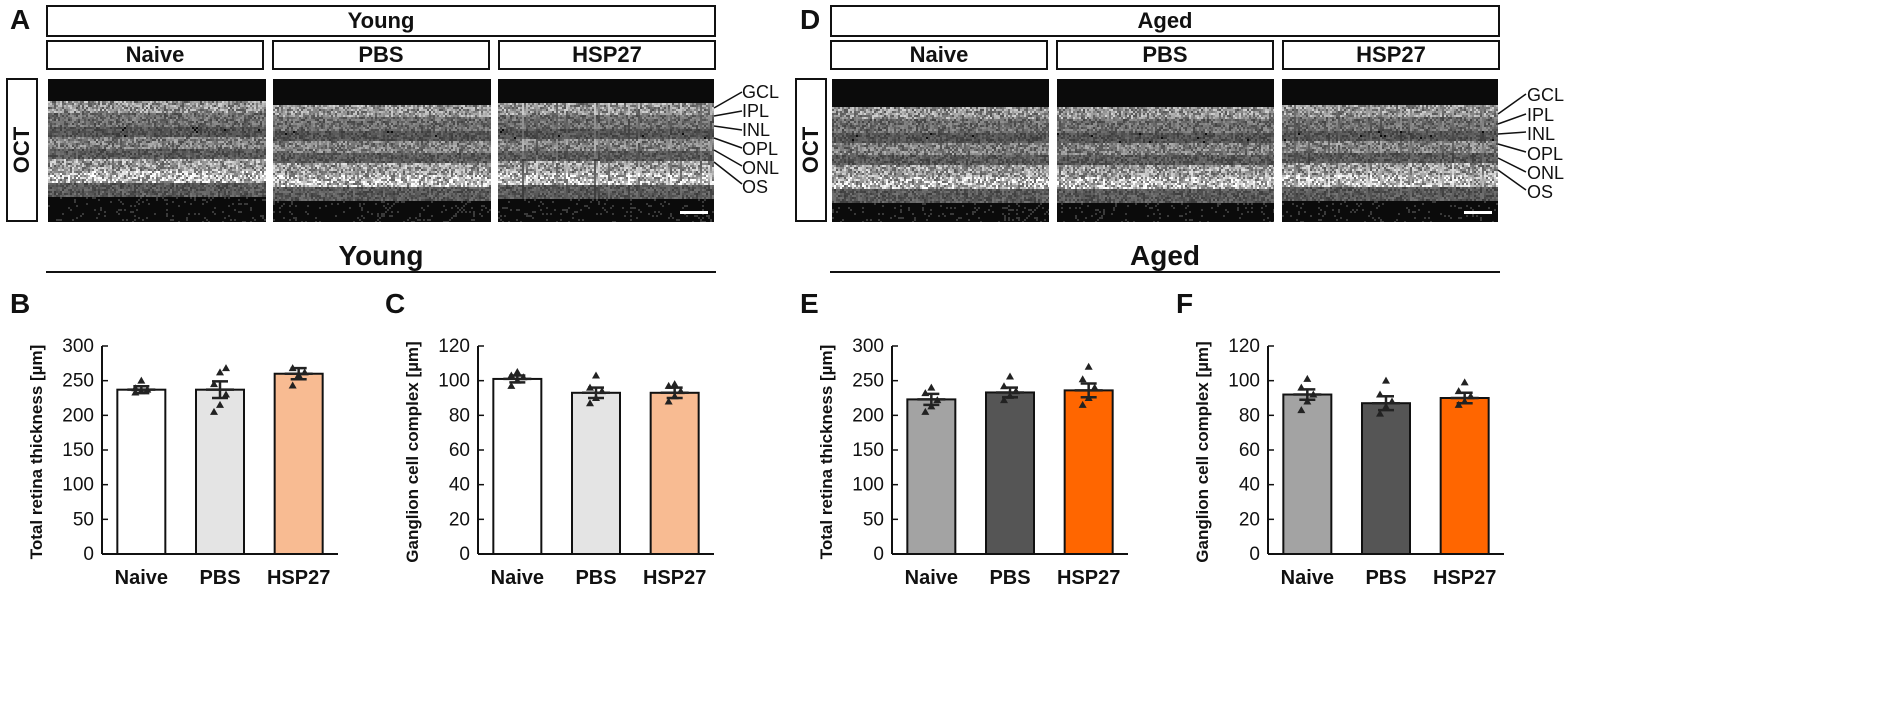 Image resolution: width=1902 pixels, height=712 pixels. I want to click on section-title-aged: Aged, so click(1165, 256).